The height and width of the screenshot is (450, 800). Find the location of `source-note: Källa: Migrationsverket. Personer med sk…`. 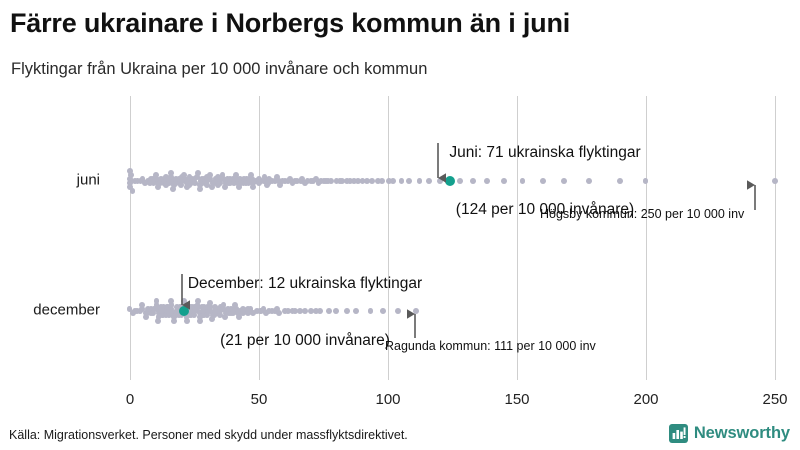

source-note: Källa: Migrationsverket. Personer med sk… is located at coordinates (208, 435).